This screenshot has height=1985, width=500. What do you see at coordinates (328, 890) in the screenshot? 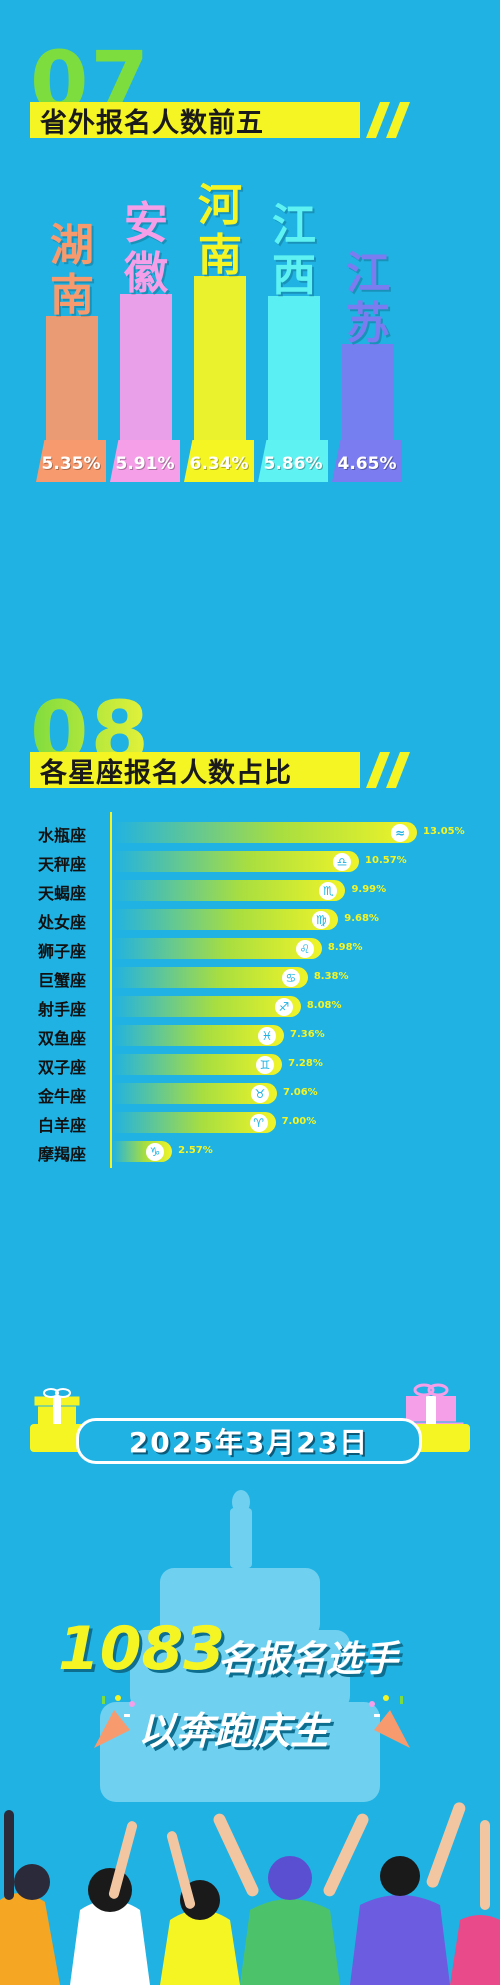
I see `zodiac-symbol-icon: ♏` at bounding box center [328, 890].